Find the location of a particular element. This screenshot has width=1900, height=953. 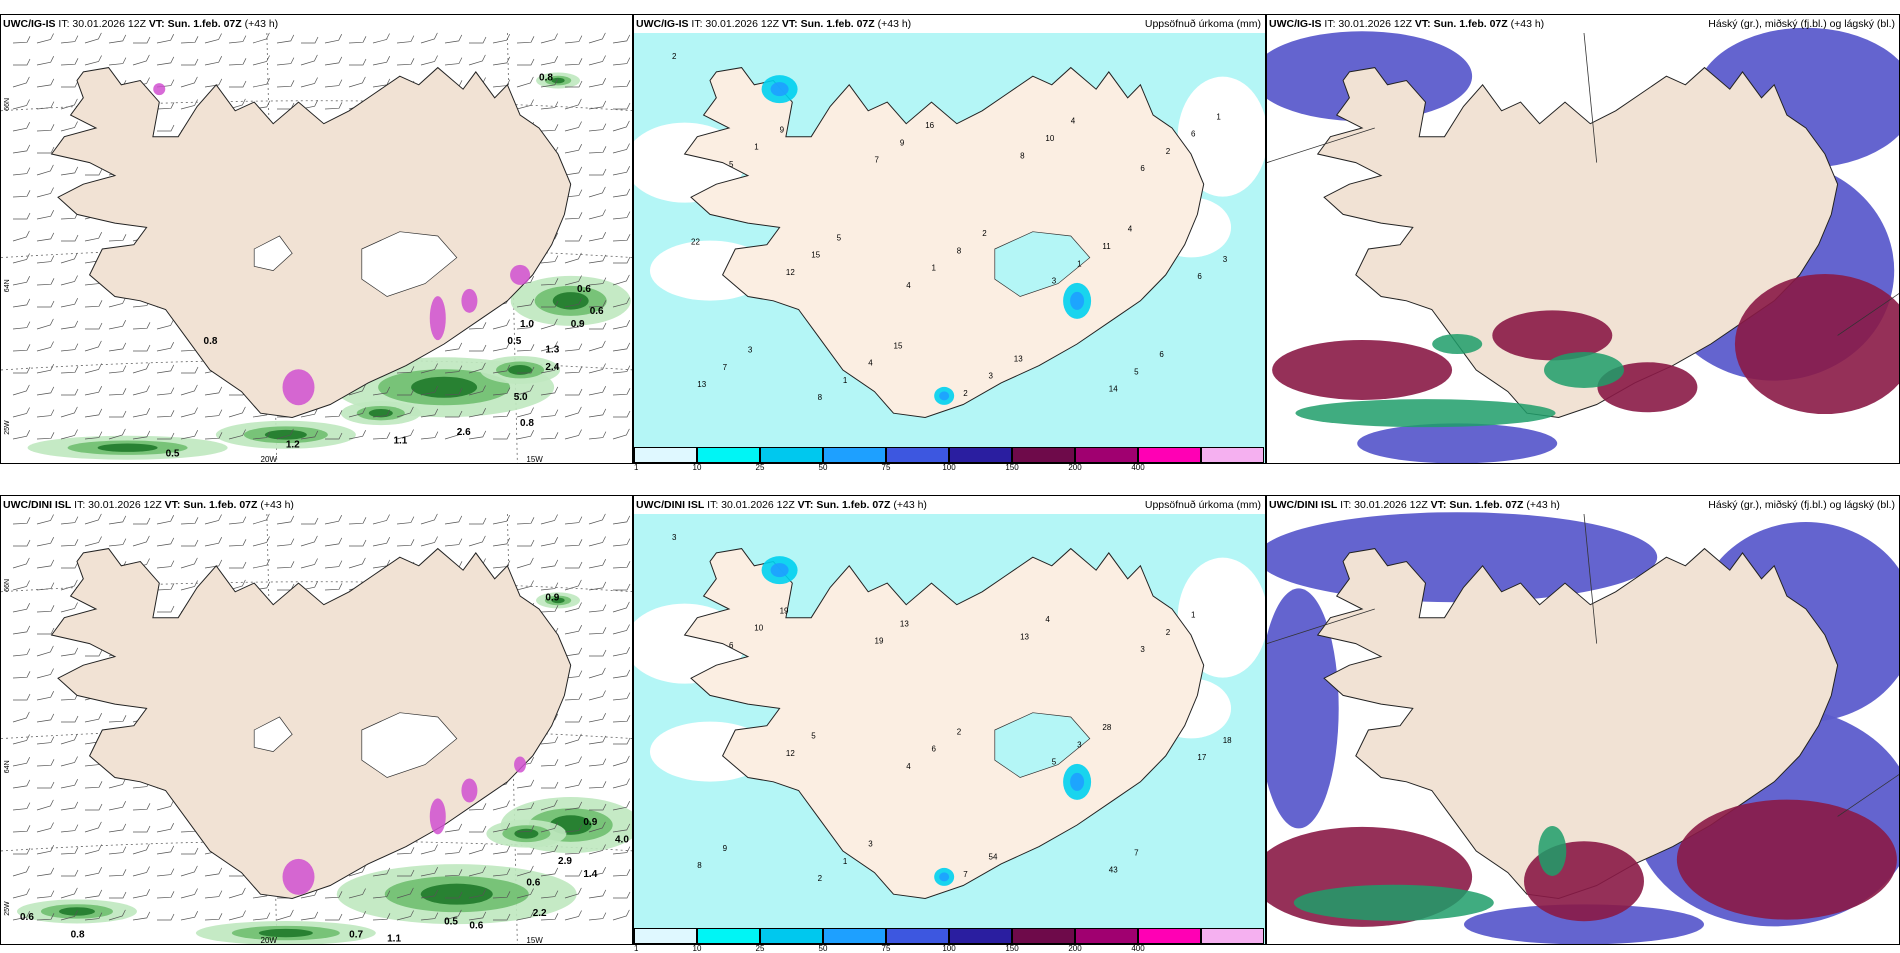

precip-value: 19 is located at coordinates (784, 610).